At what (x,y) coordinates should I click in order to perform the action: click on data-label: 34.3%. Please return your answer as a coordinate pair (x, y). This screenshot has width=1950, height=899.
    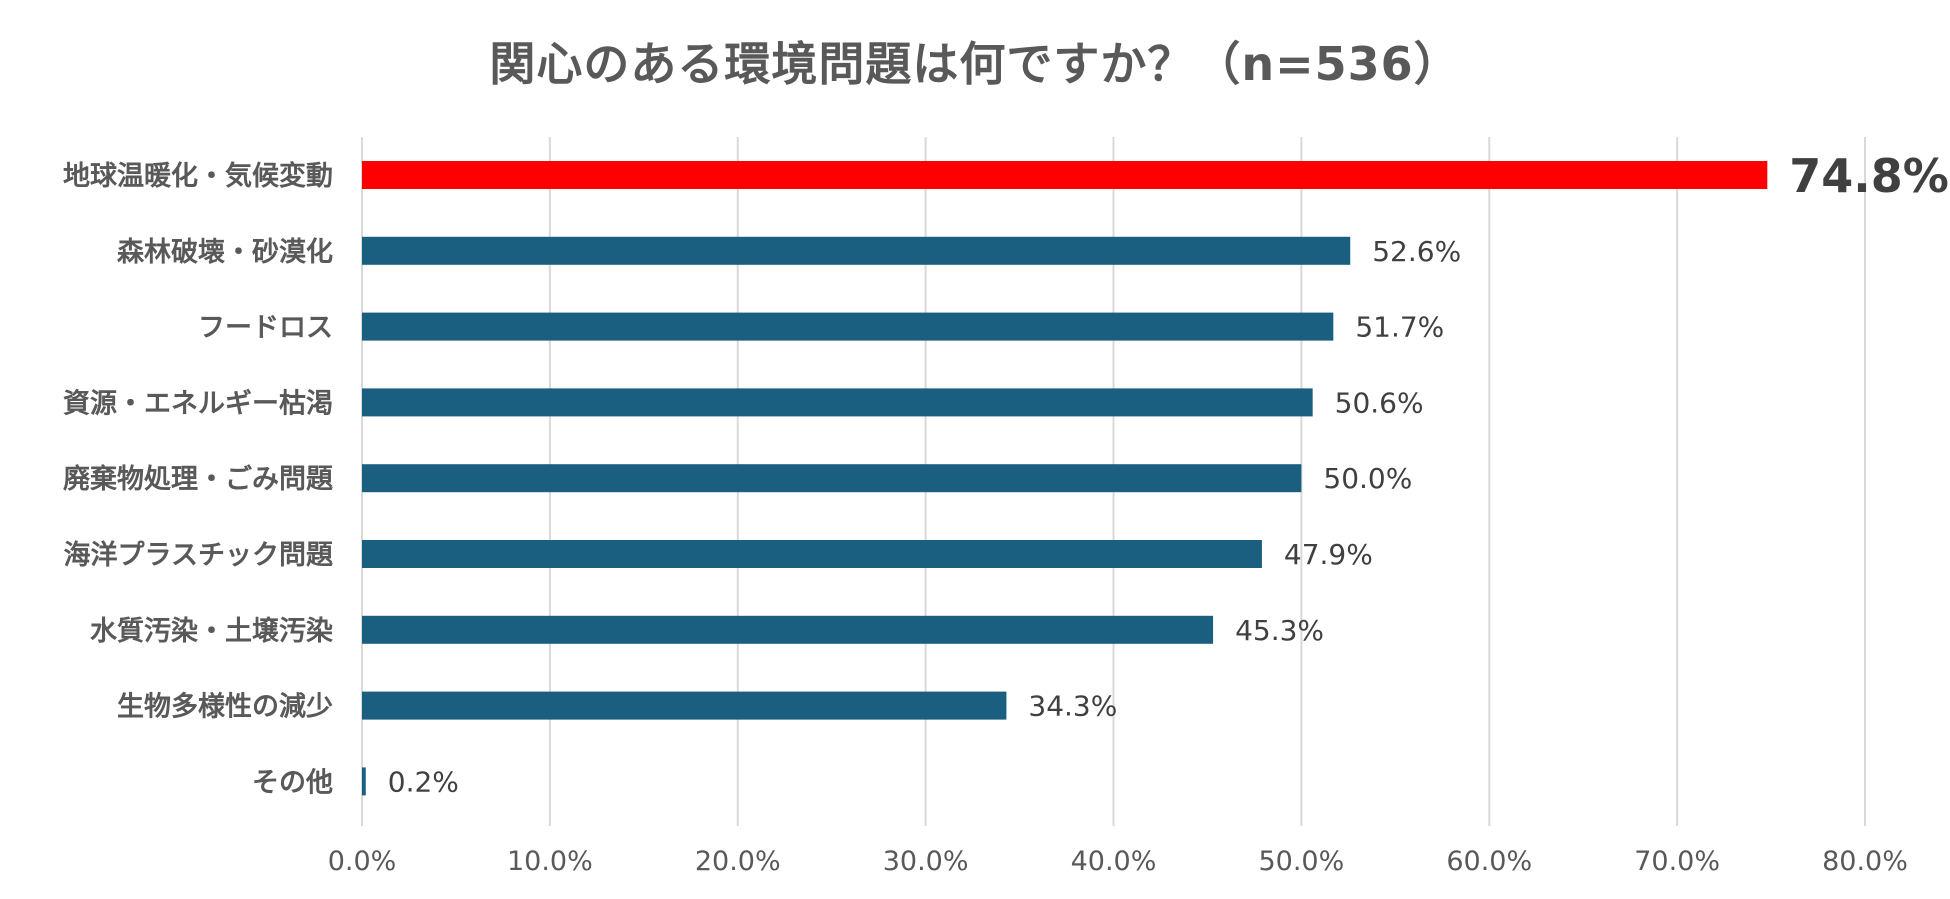
    Looking at the image, I should click on (1072, 706).